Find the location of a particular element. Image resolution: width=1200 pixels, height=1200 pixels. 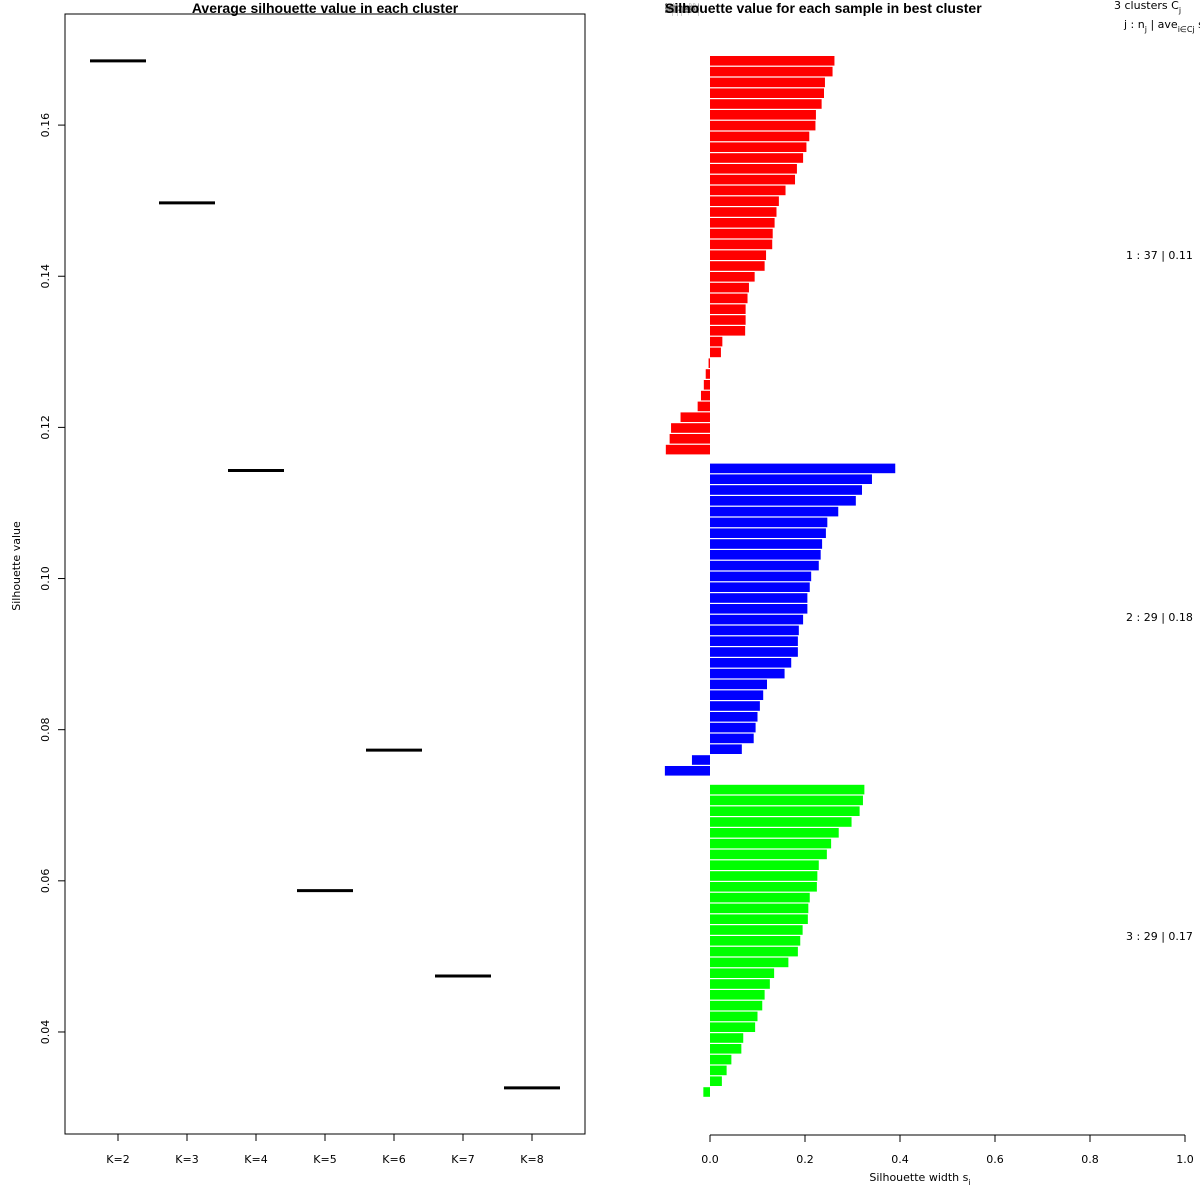

left-y-tick-label: 0.04 is located at coordinates (45, 1032).